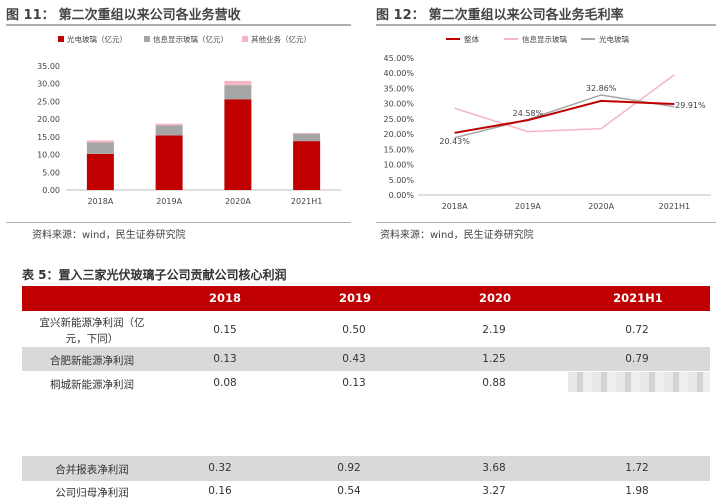  What do you see at coordinates (398, 119) in the screenshot?
I see `y-tick-label: 25.00%` at bounding box center [398, 119].